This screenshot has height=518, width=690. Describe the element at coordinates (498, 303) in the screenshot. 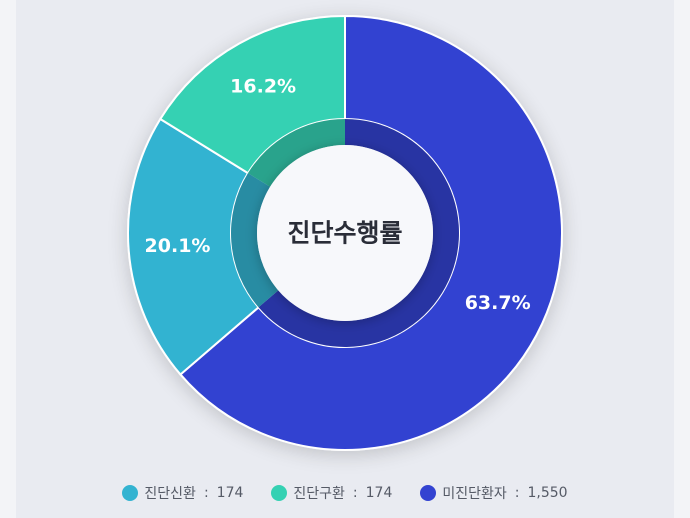

I see `slice-percent-label: 63.7%` at that location.